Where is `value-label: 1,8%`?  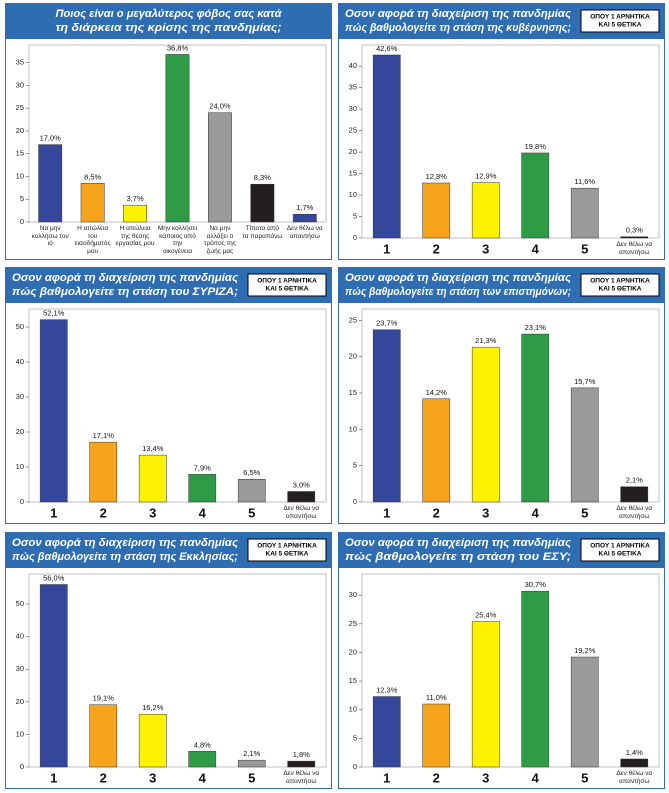 value-label: 1,8% is located at coordinates (301, 754).